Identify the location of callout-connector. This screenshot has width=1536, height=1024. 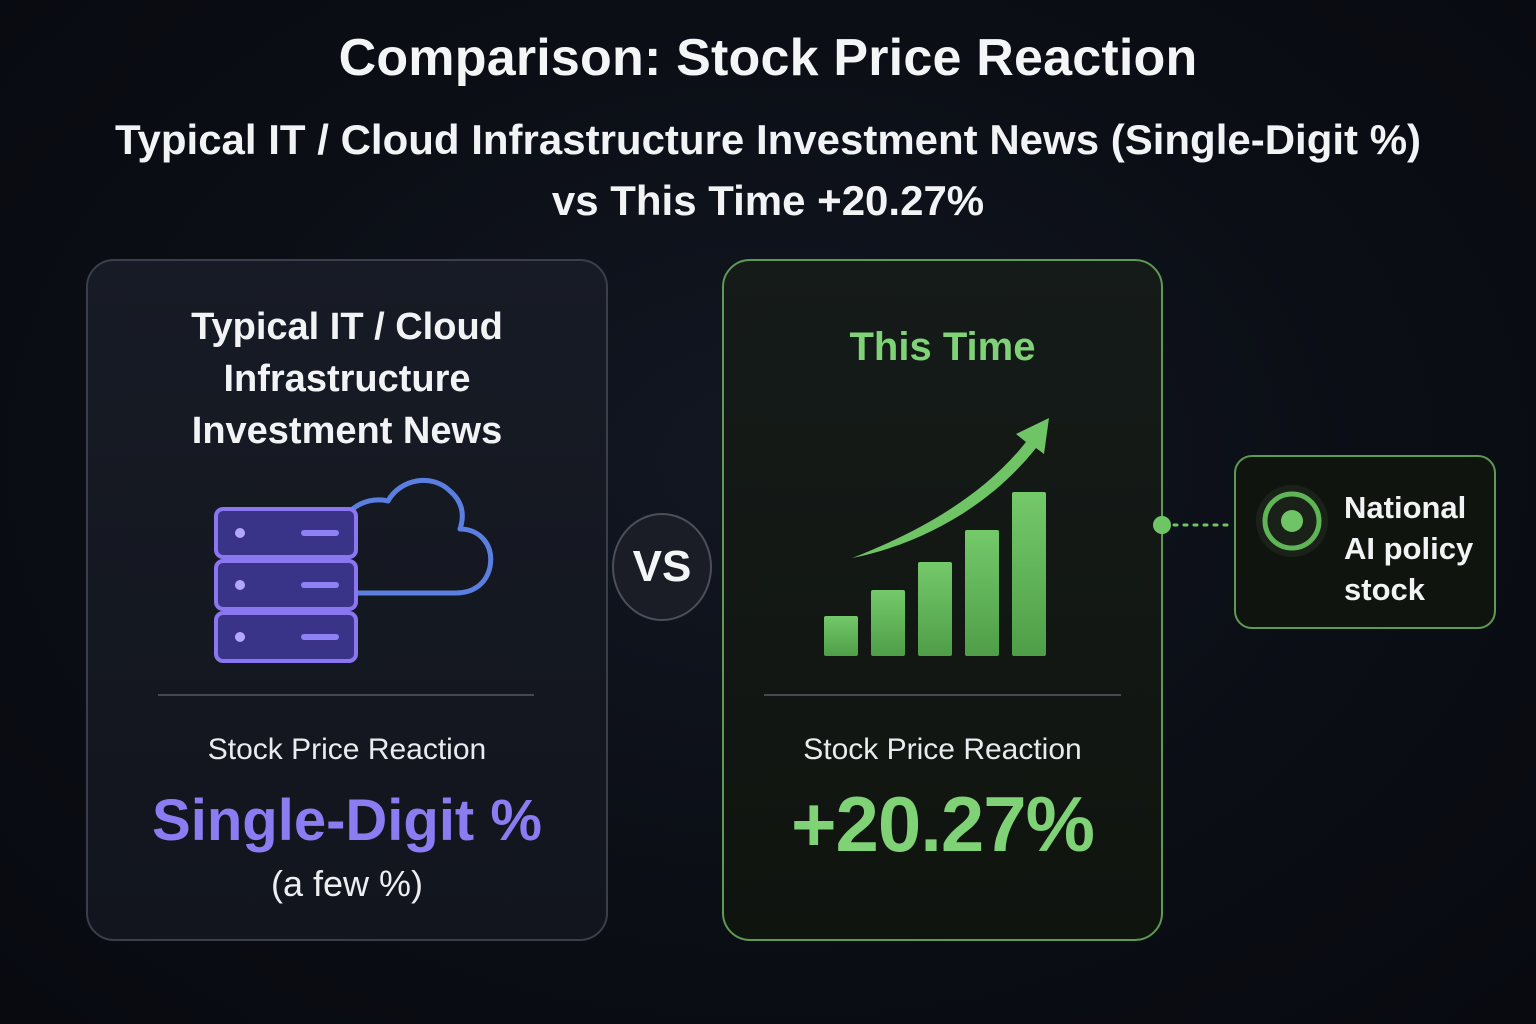
(1194, 525).